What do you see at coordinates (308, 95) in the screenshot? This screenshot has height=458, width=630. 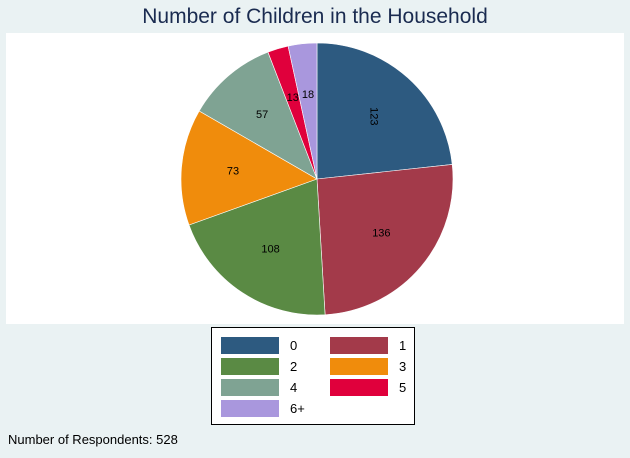 I see `slice-label-6+: 18` at bounding box center [308, 95].